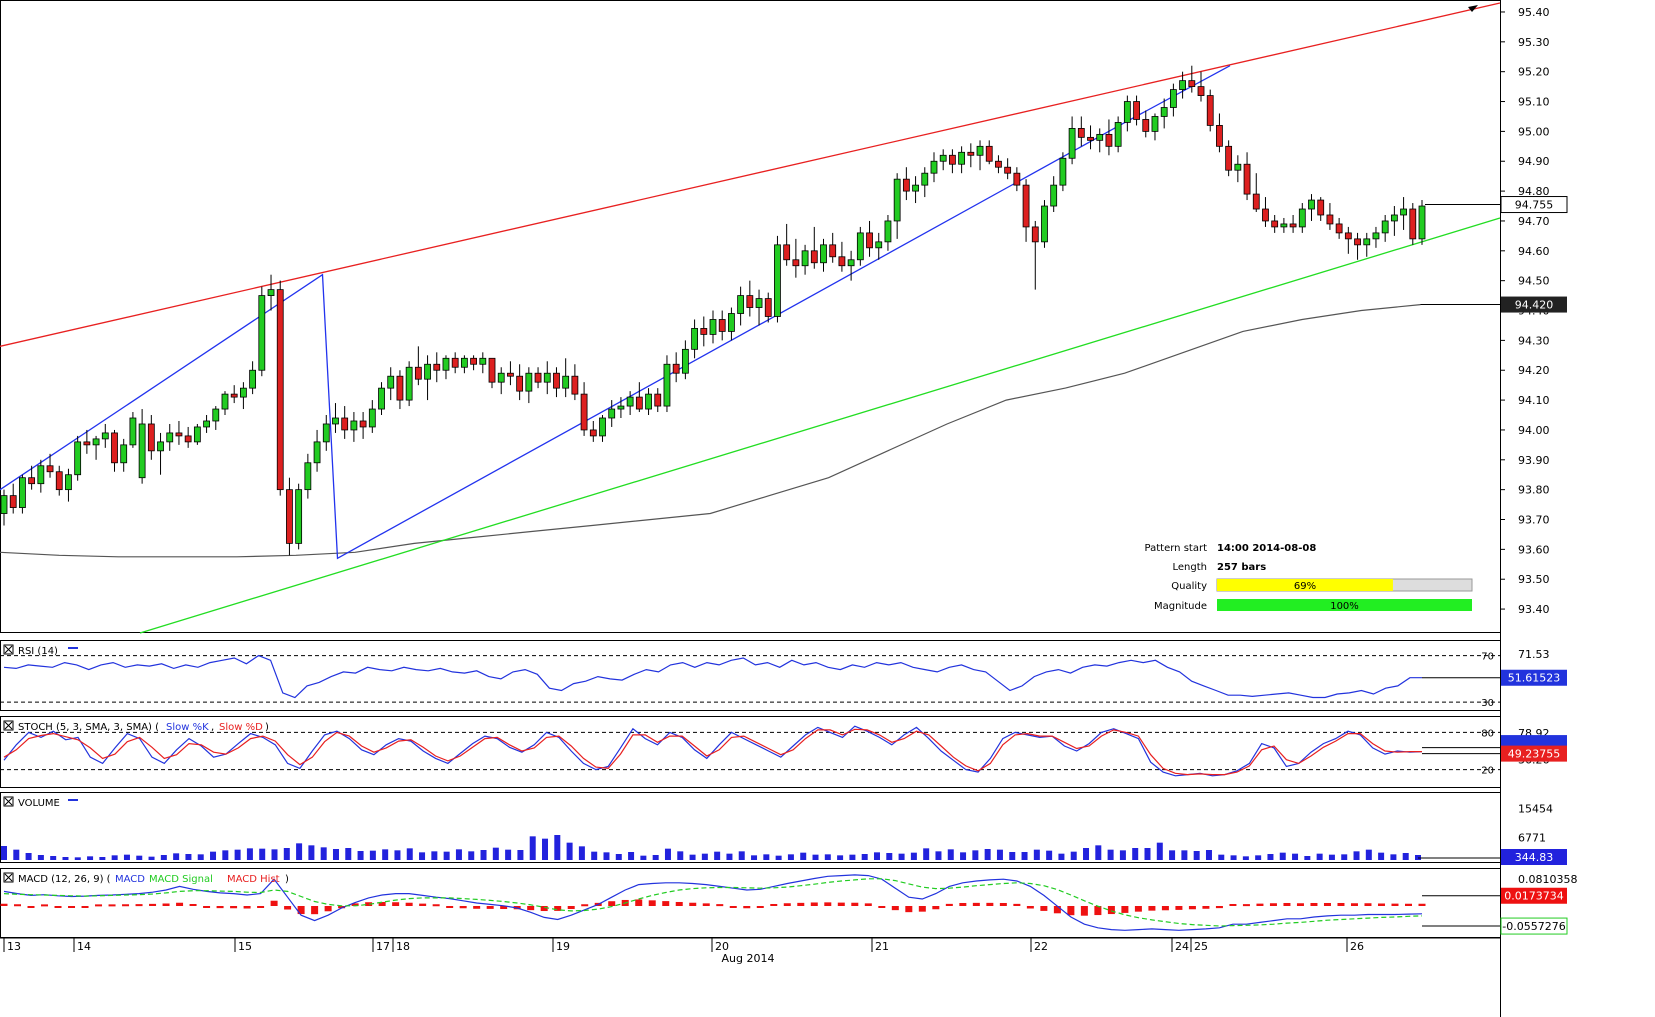 The width and height of the screenshot is (1655, 1017). I want to click on macd-signal-line, so click(713, 902).